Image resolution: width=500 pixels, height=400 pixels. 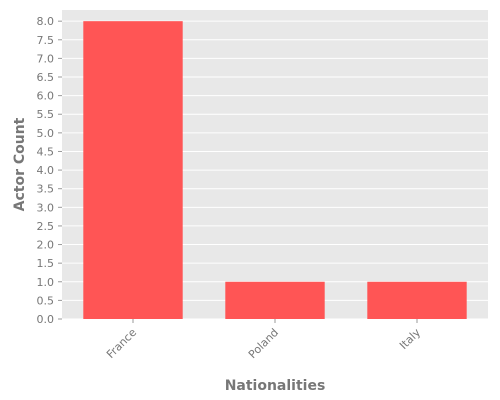 What do you see at coordinates (46, 151) in the screenshot?
I see `y-tick-label: 4.5` at bounding box center [46, 151].